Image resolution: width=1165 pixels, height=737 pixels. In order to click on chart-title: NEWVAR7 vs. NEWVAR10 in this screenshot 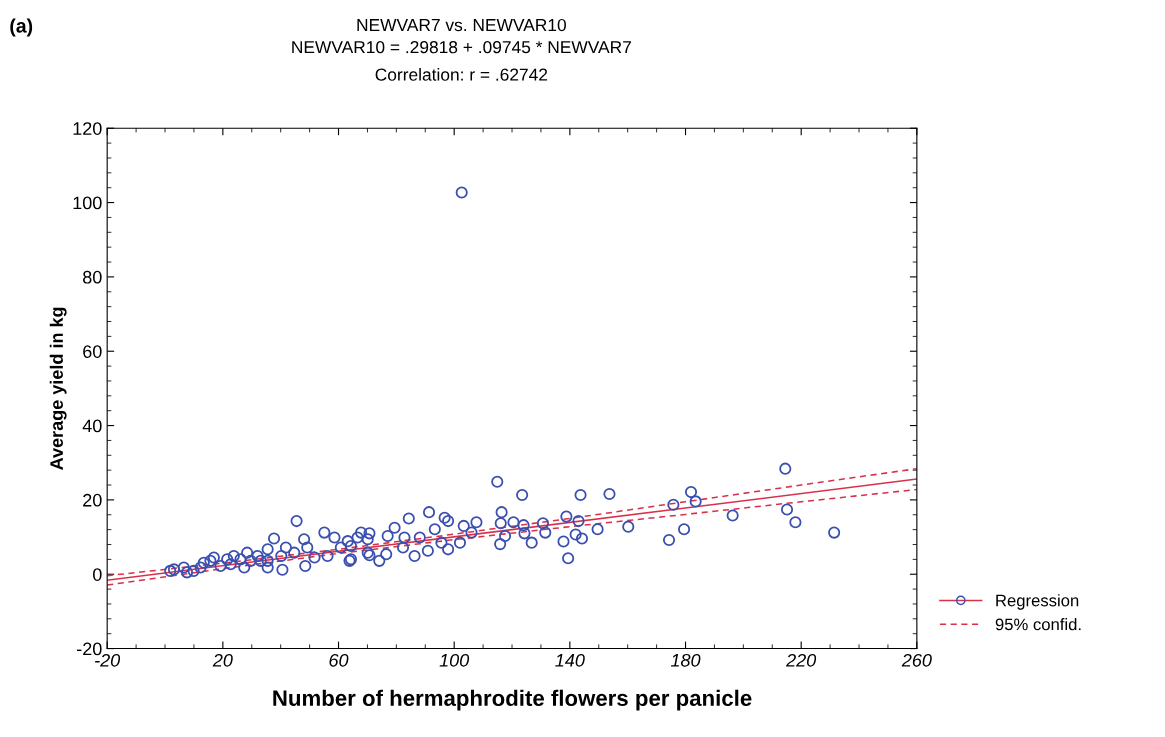, I will do `click(461, 25)`.